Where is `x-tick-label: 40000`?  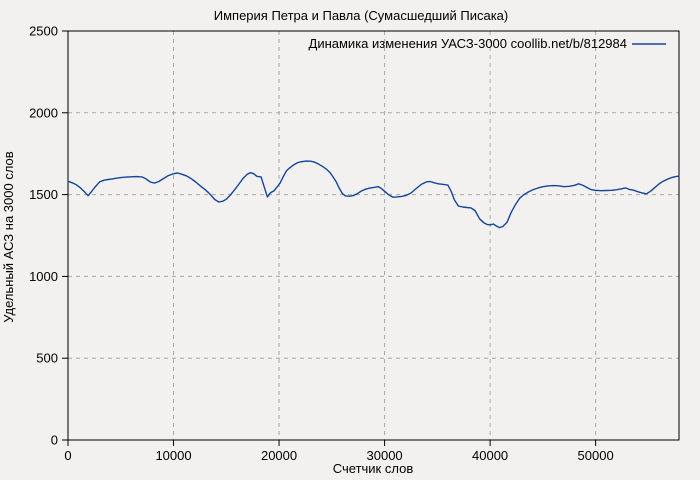
x-tick-label: 40000 is located at coordinates (490, 455).